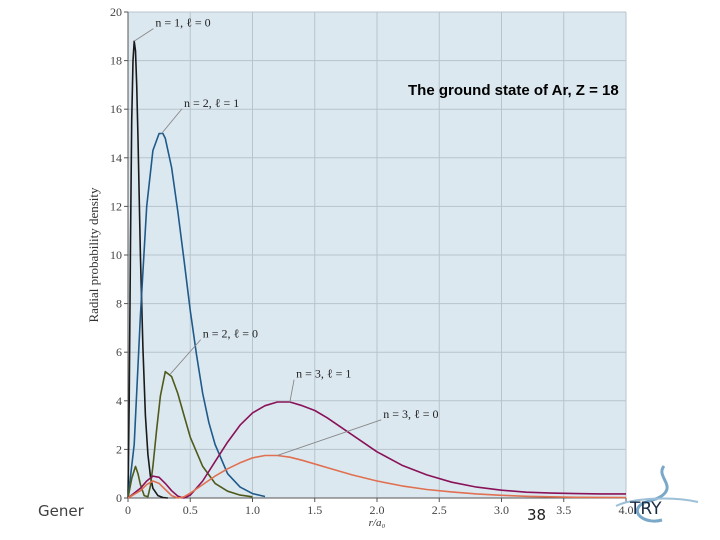  What do you see at coordinates (501, 510) in the screenshot?
I see `x-tick-label: 3.0` at bounding box center [501, 510].